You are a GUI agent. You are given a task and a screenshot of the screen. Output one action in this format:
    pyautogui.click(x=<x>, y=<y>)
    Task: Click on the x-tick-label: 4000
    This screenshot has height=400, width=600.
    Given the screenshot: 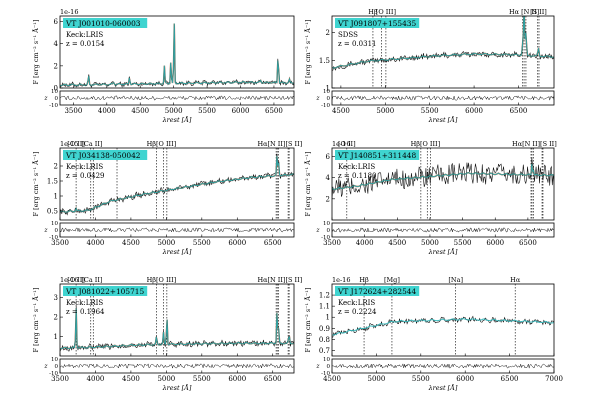 What is the action you would take?
    pyautogui.click(x=107, y=111)
    